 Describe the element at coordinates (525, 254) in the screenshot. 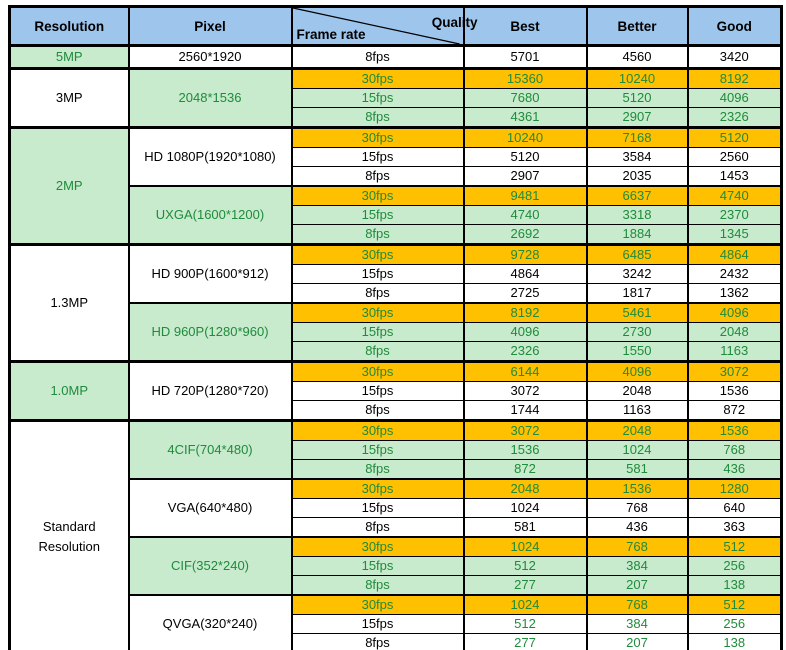

I see `bitrate-cell: 9728` at that location.